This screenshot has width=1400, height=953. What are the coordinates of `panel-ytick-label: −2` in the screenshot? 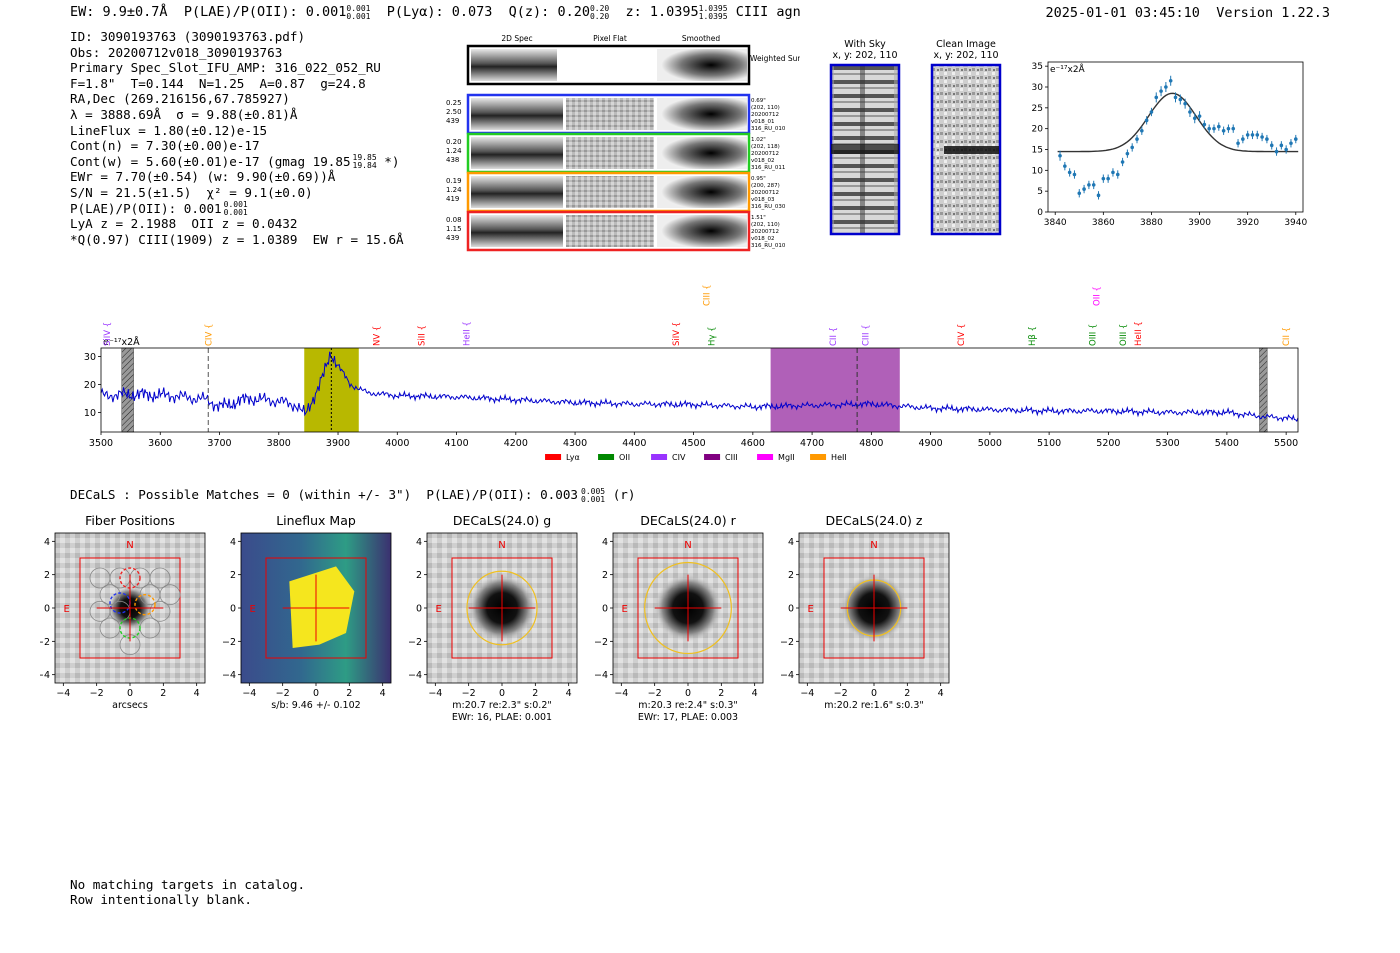 It's located at (415, 642).